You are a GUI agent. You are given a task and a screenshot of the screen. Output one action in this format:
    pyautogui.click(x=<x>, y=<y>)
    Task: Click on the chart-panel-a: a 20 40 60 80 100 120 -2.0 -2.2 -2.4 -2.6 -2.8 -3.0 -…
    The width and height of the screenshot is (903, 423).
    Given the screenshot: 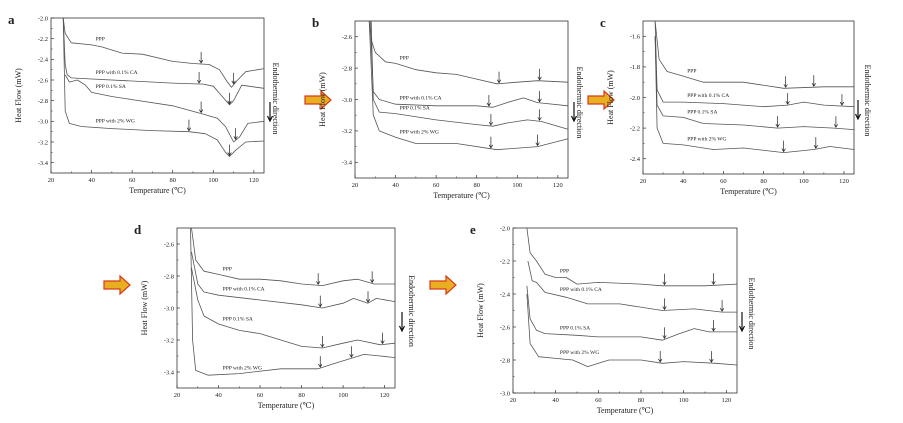 What is the action you would take?
    pyautogui.click(x=144, y=103)
    